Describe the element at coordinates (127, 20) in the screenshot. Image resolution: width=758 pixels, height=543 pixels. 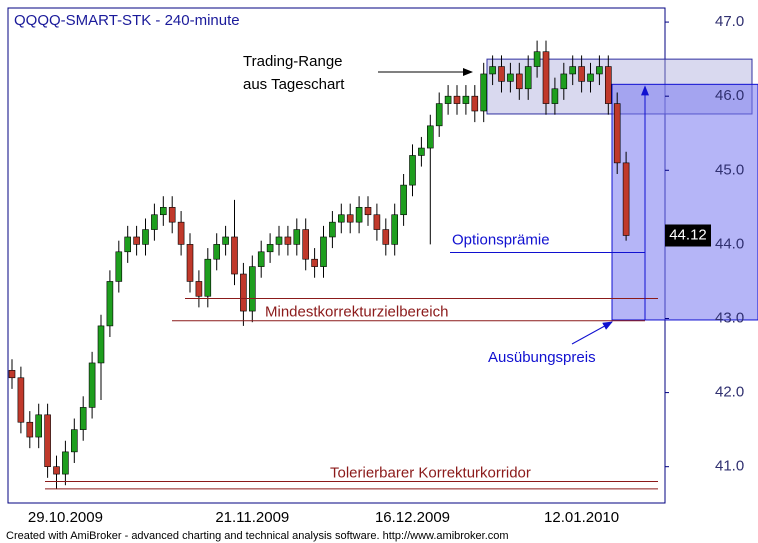
I see `chart-title: QQQQ-SMART-STK - 240-minute` at that location.